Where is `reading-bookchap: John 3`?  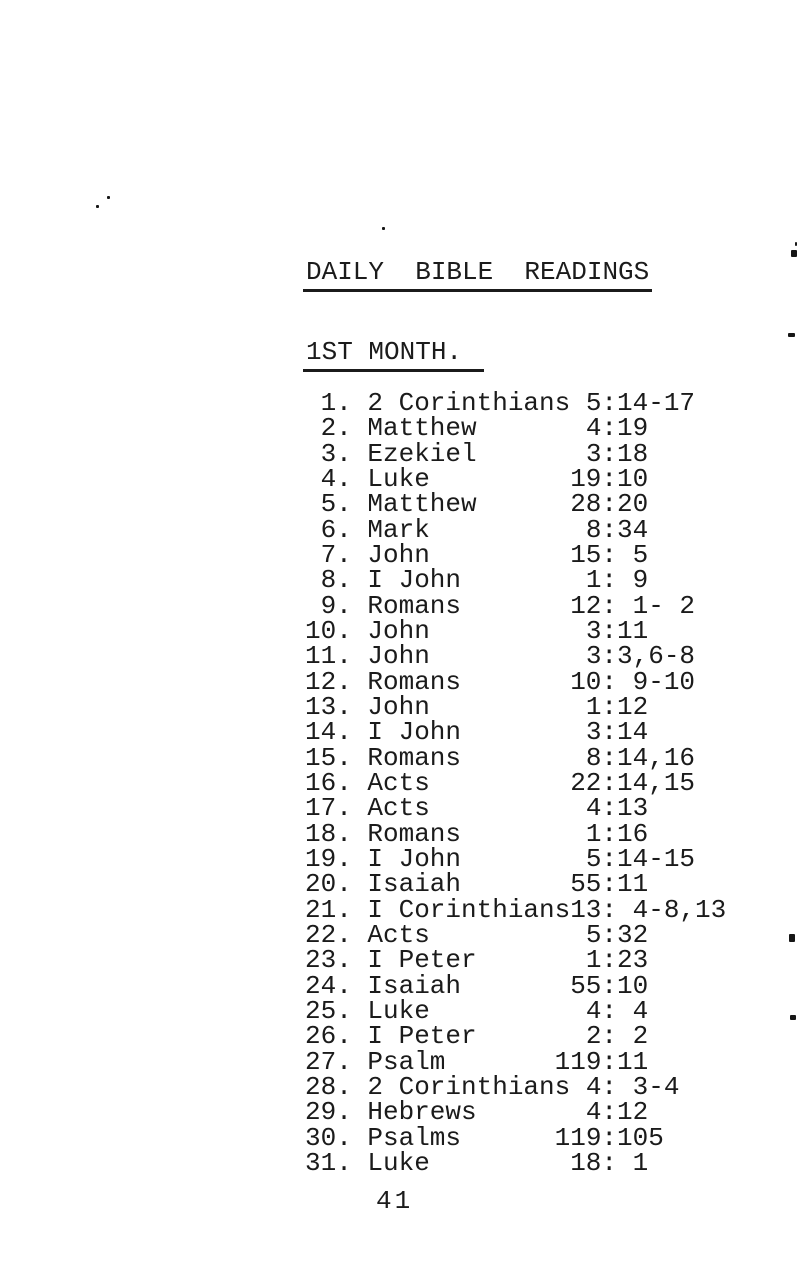
reading-bookchap: John 3 is located at coordinates (484, 669).